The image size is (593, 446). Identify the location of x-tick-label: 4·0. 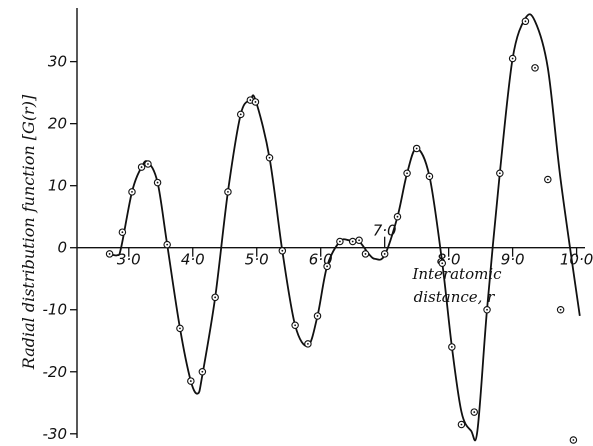
(193, 260).